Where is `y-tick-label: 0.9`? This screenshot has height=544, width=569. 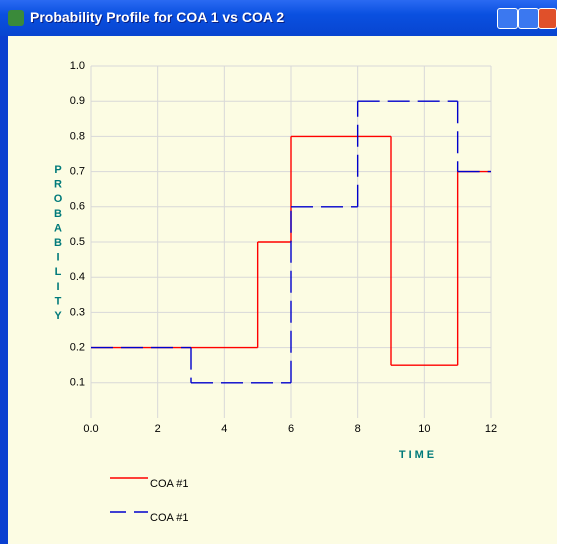 y-tick-label: 0.9 is located at coordinates (77, 101).